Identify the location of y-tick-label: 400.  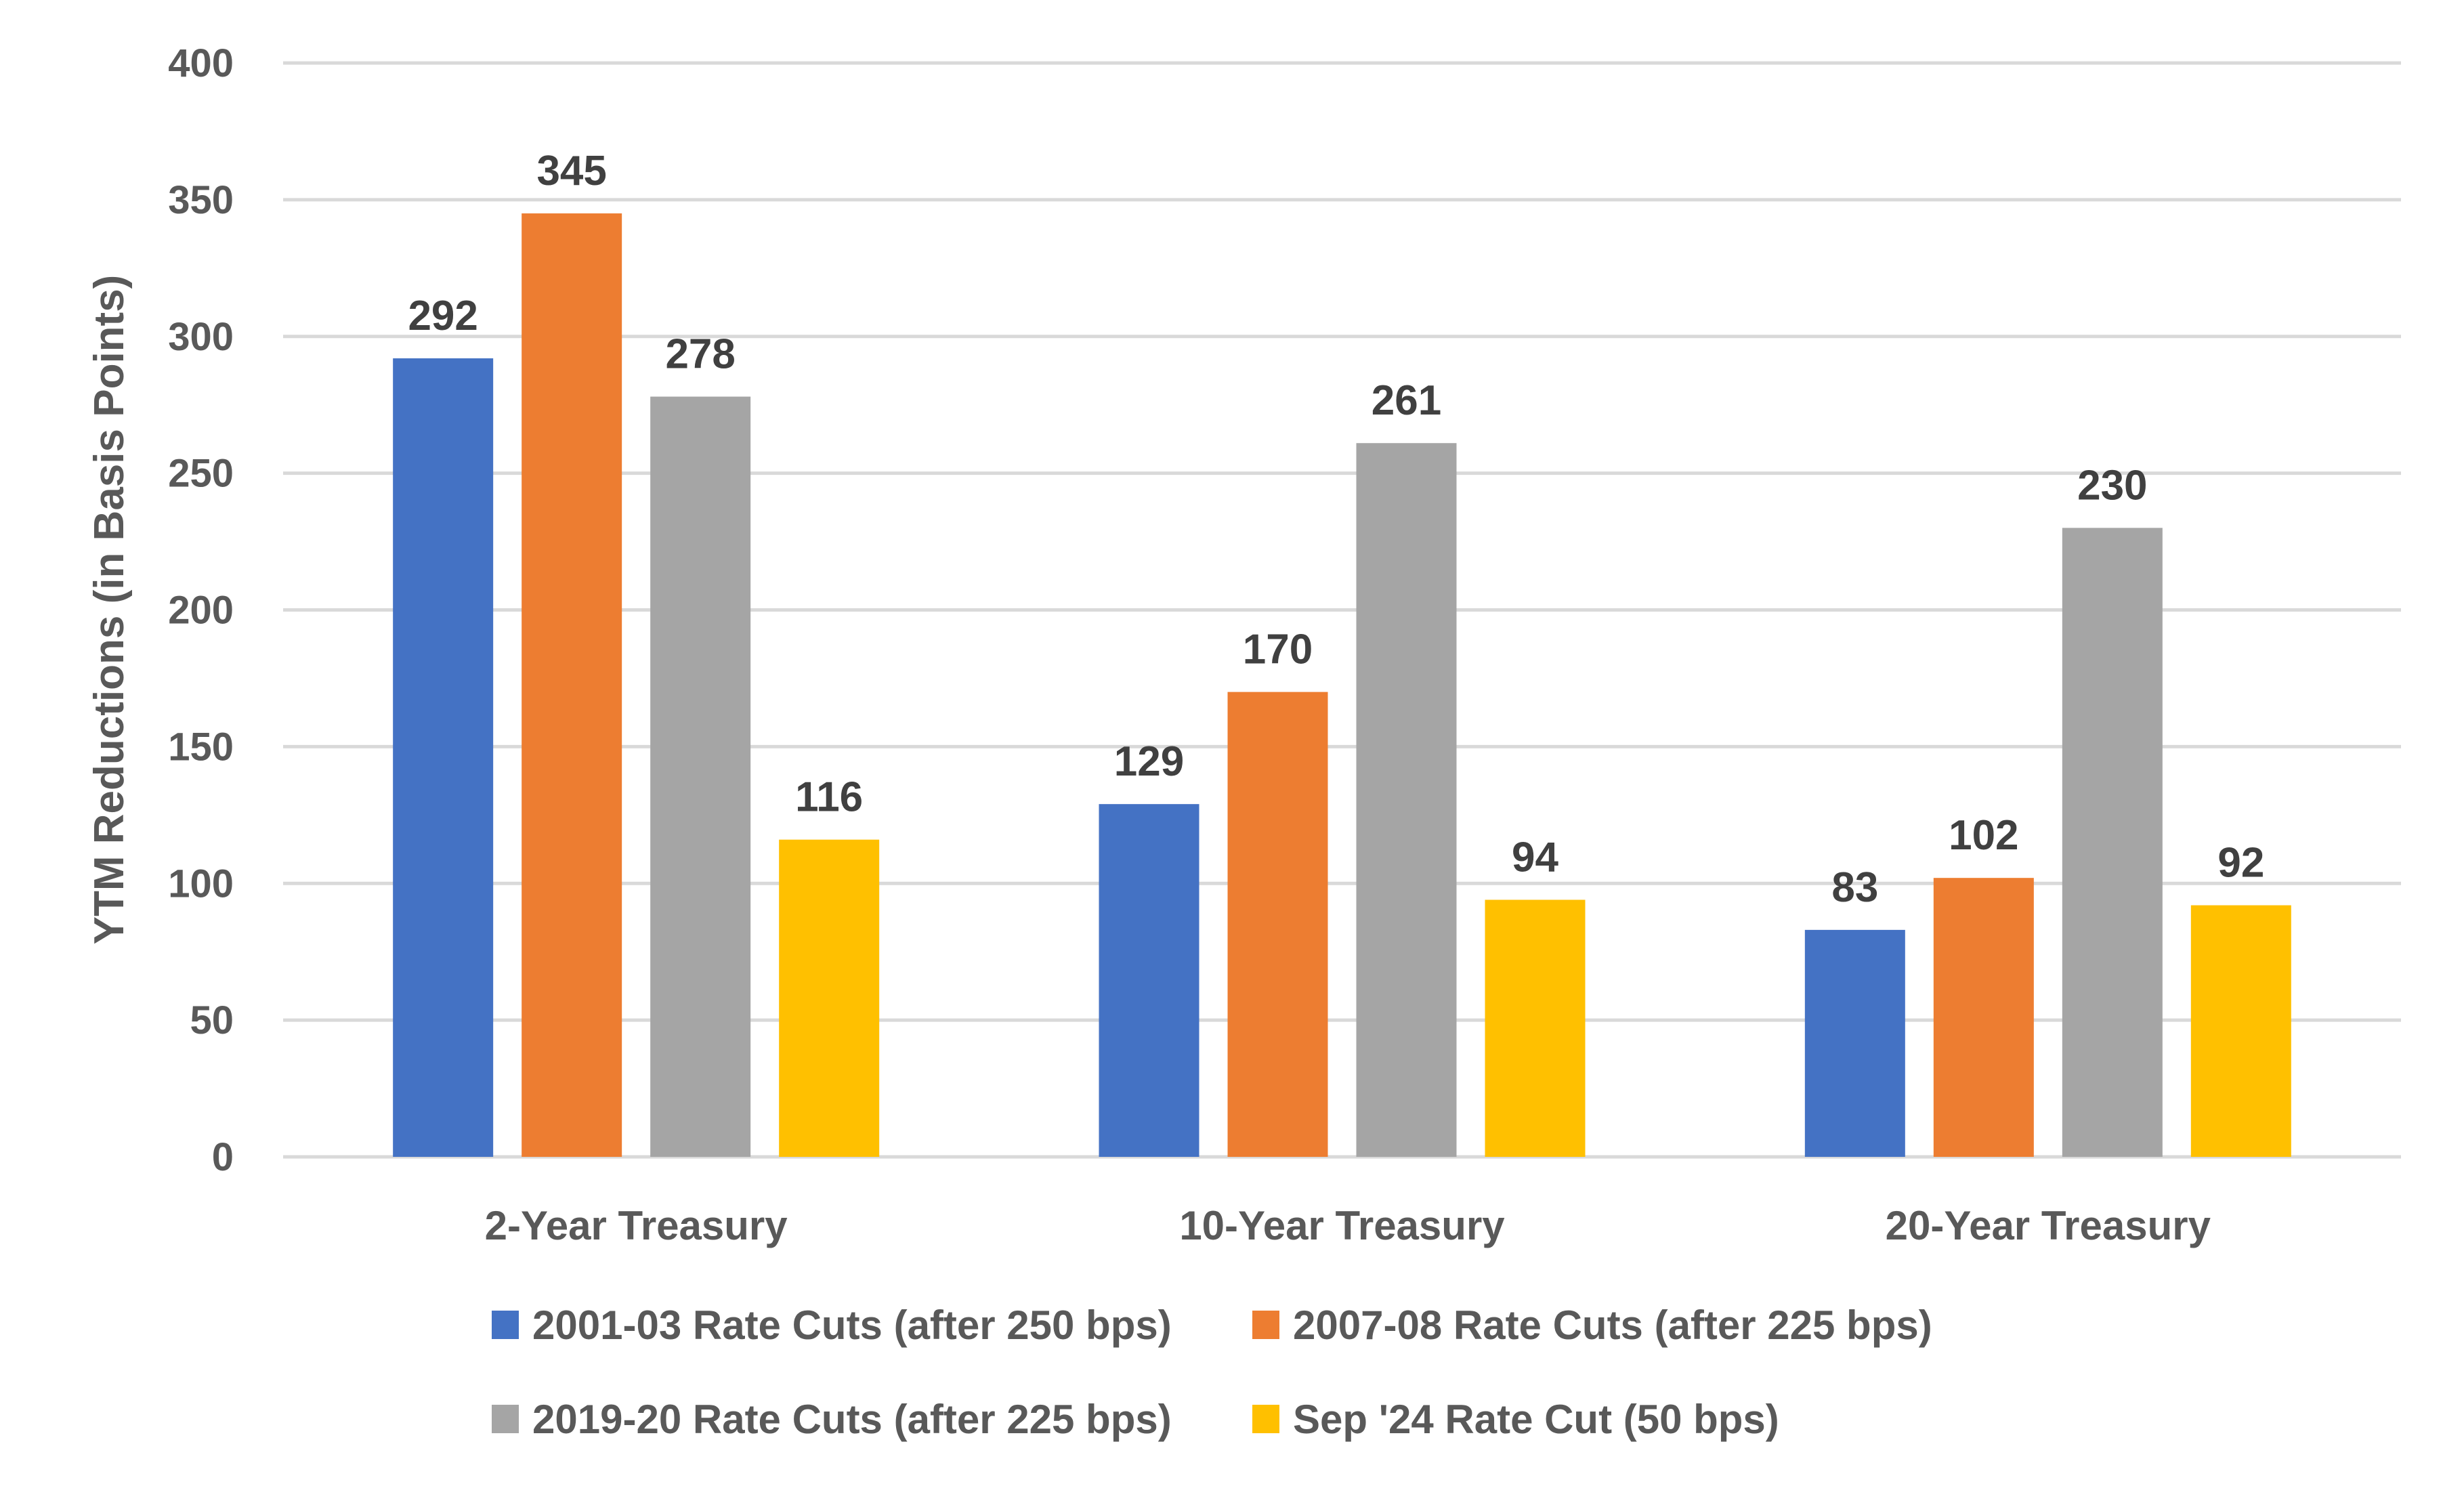
(201, 63).